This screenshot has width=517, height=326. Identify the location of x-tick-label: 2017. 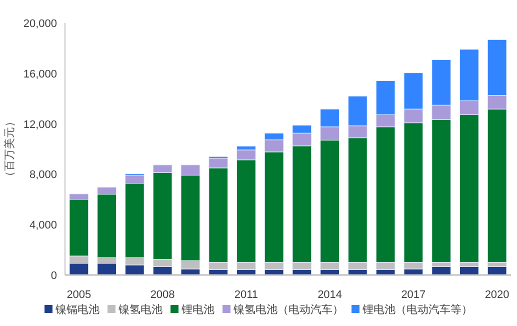
(413, 295).